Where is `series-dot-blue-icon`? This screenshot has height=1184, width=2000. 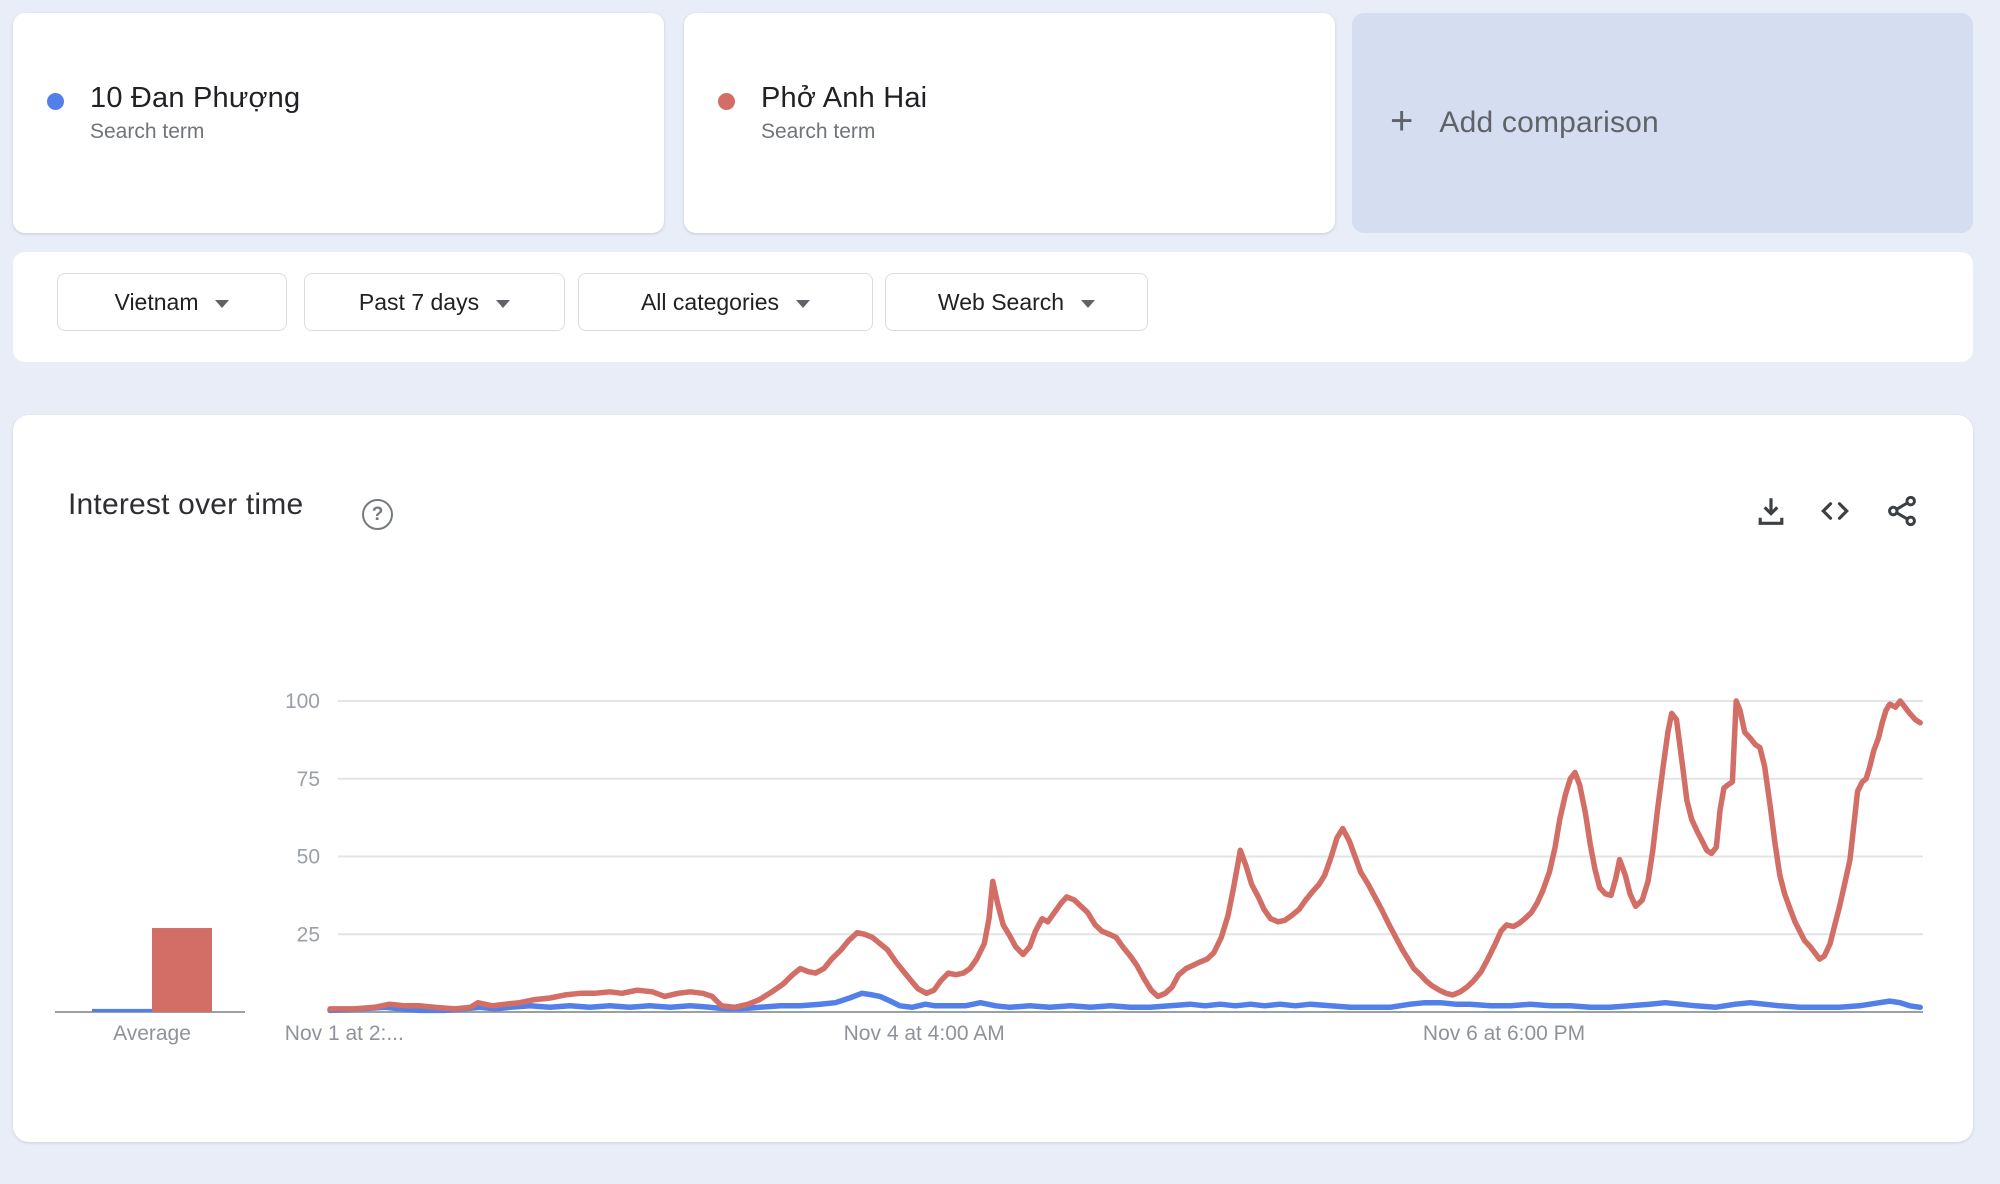
series-dot-blue-icon is located at coordinates (55, 101).